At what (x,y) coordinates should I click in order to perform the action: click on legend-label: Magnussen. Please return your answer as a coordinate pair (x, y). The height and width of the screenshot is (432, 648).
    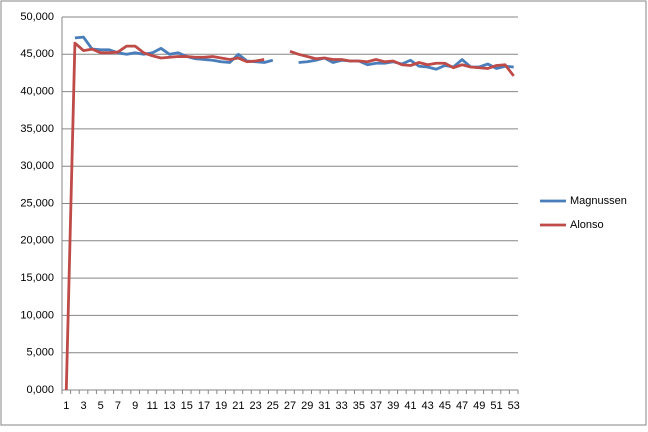
    Looking at the image, I should click on (598, 201).